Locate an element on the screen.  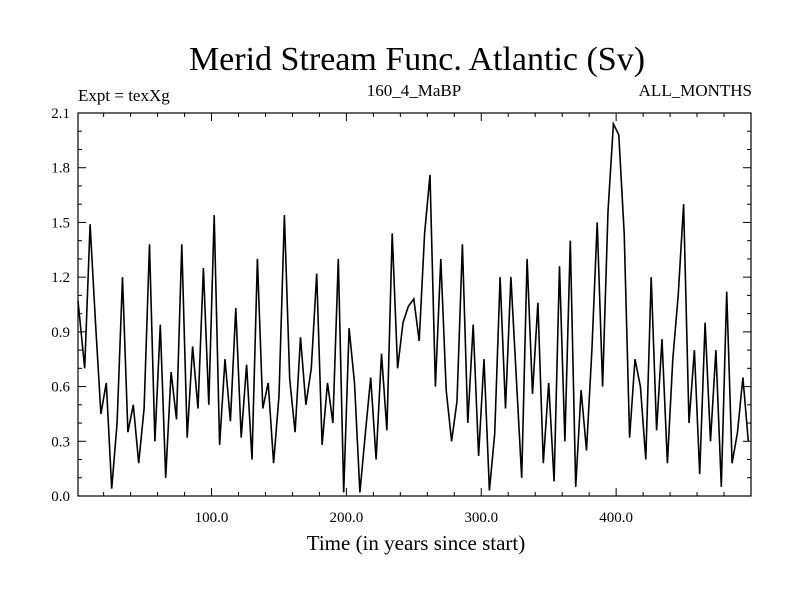
y-tick-label: 2.1 is located at coordinates (60, 114).